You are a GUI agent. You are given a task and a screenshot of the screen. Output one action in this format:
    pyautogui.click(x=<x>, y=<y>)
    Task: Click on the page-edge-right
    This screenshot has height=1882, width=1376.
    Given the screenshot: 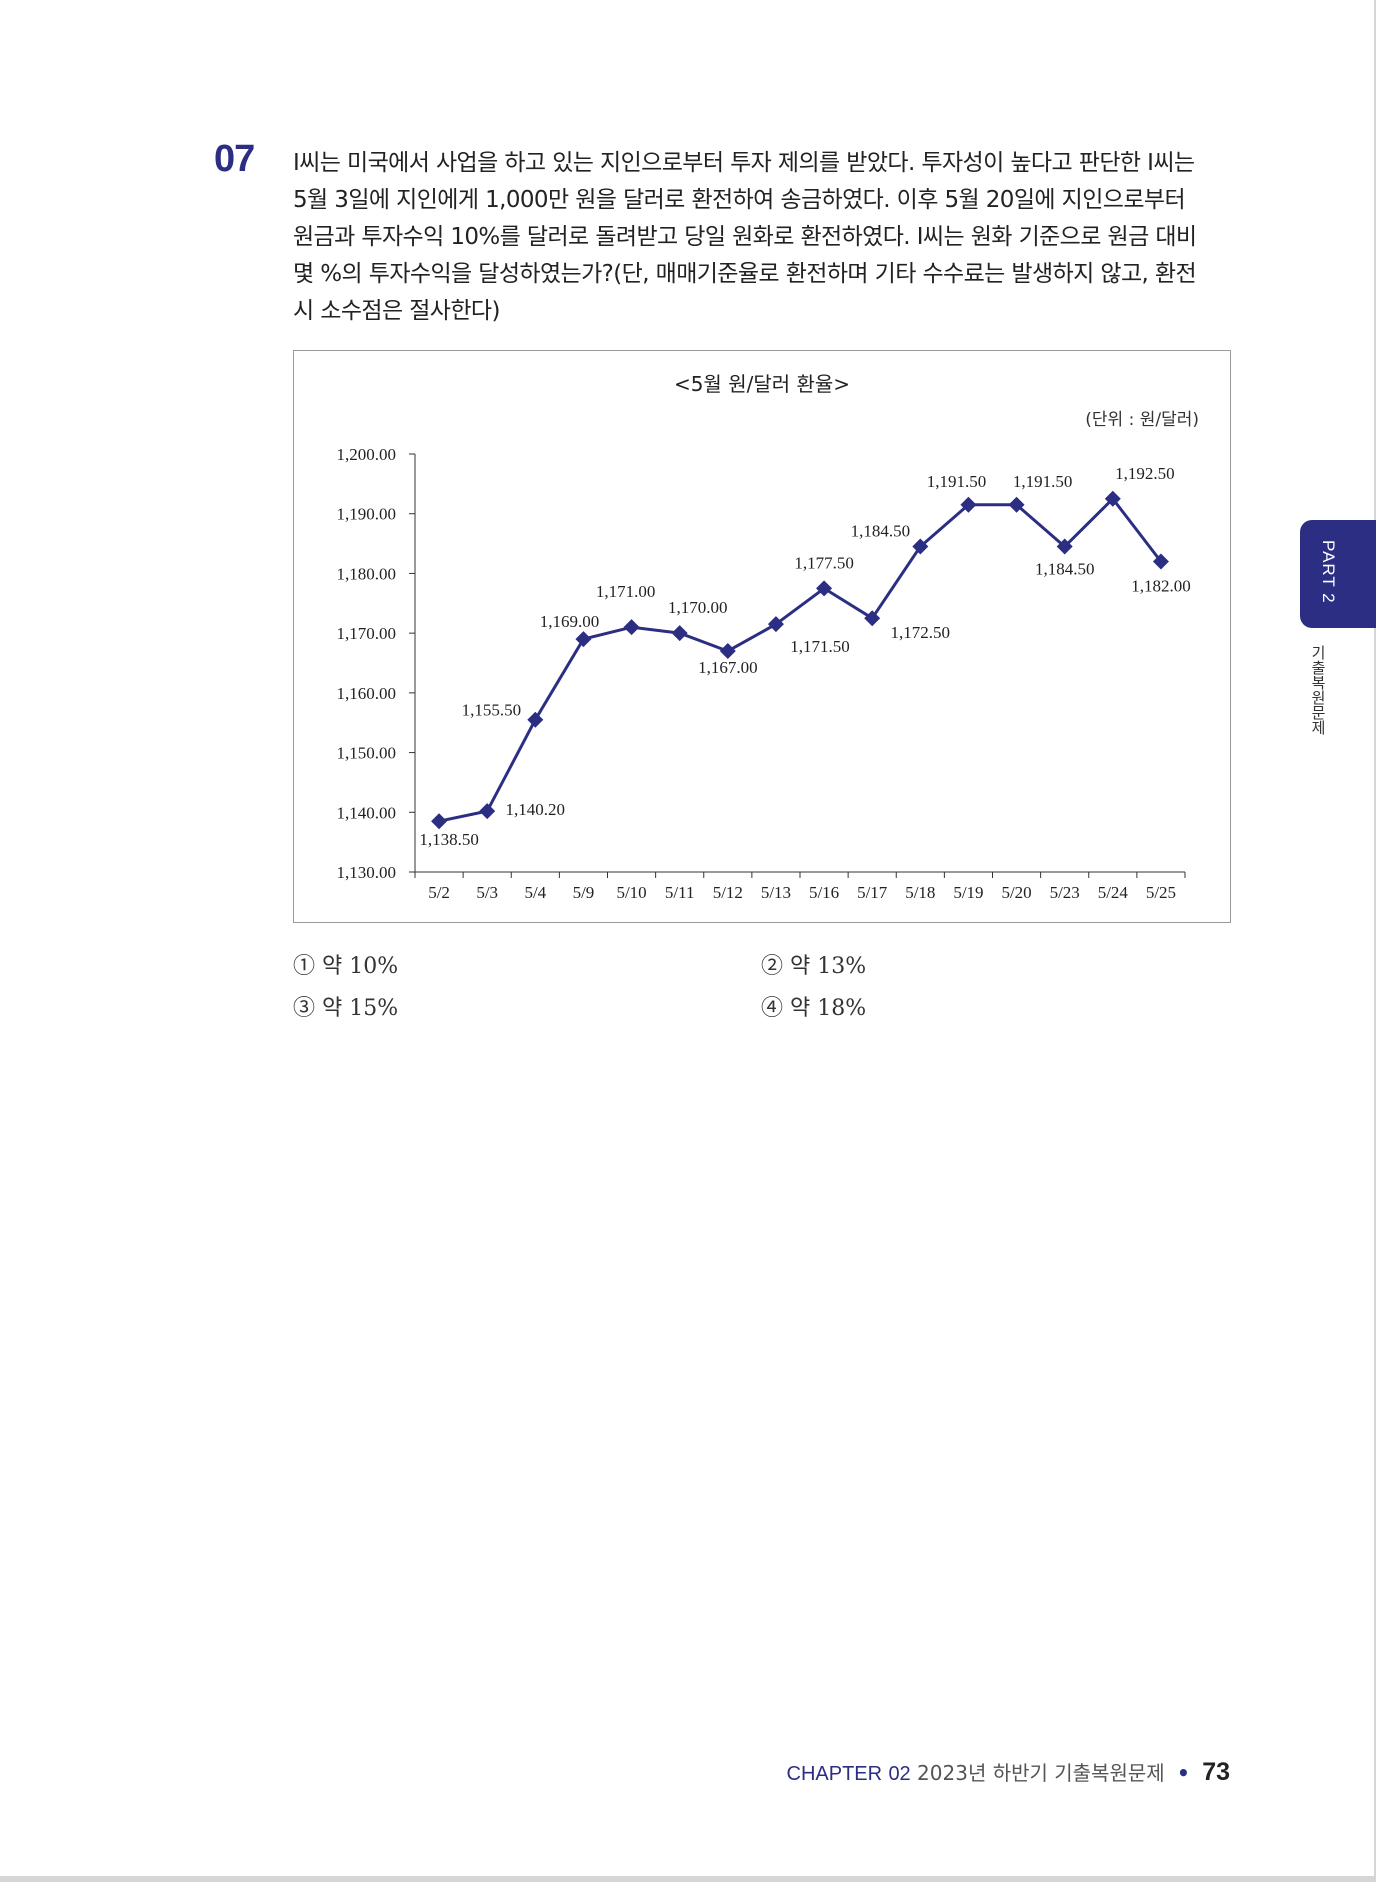 What is the action you would take?
    pyautogui.click(x=1375, y=941)
    